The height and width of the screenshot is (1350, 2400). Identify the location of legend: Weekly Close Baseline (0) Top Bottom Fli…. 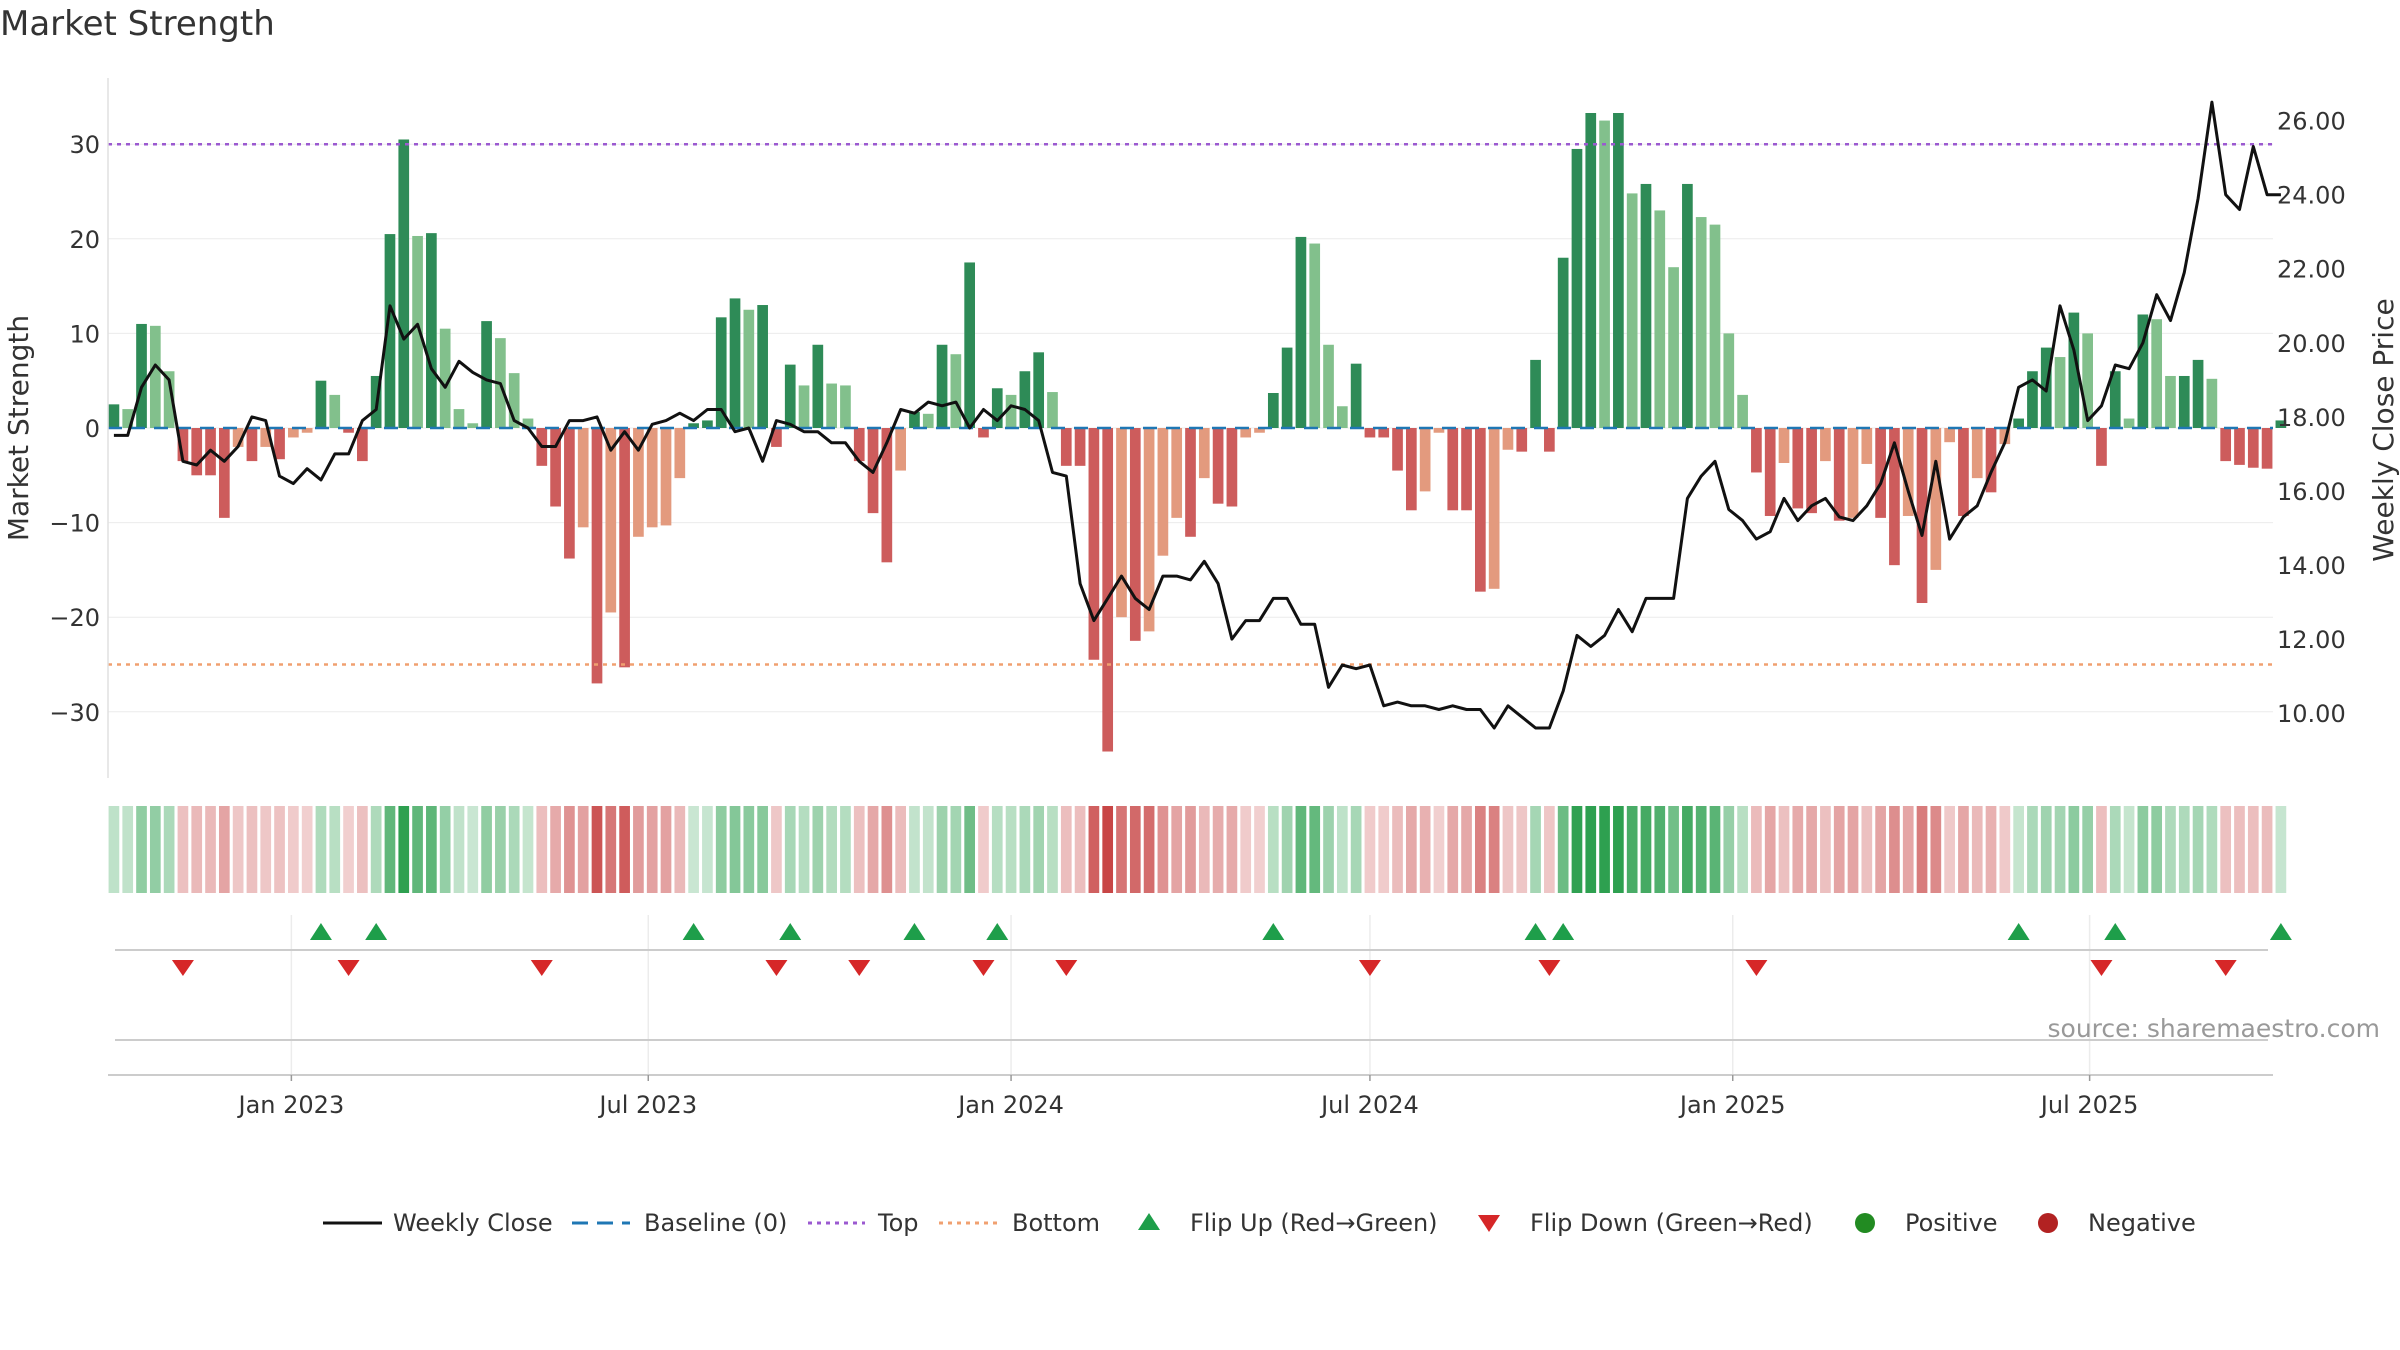
(1259, 1223).